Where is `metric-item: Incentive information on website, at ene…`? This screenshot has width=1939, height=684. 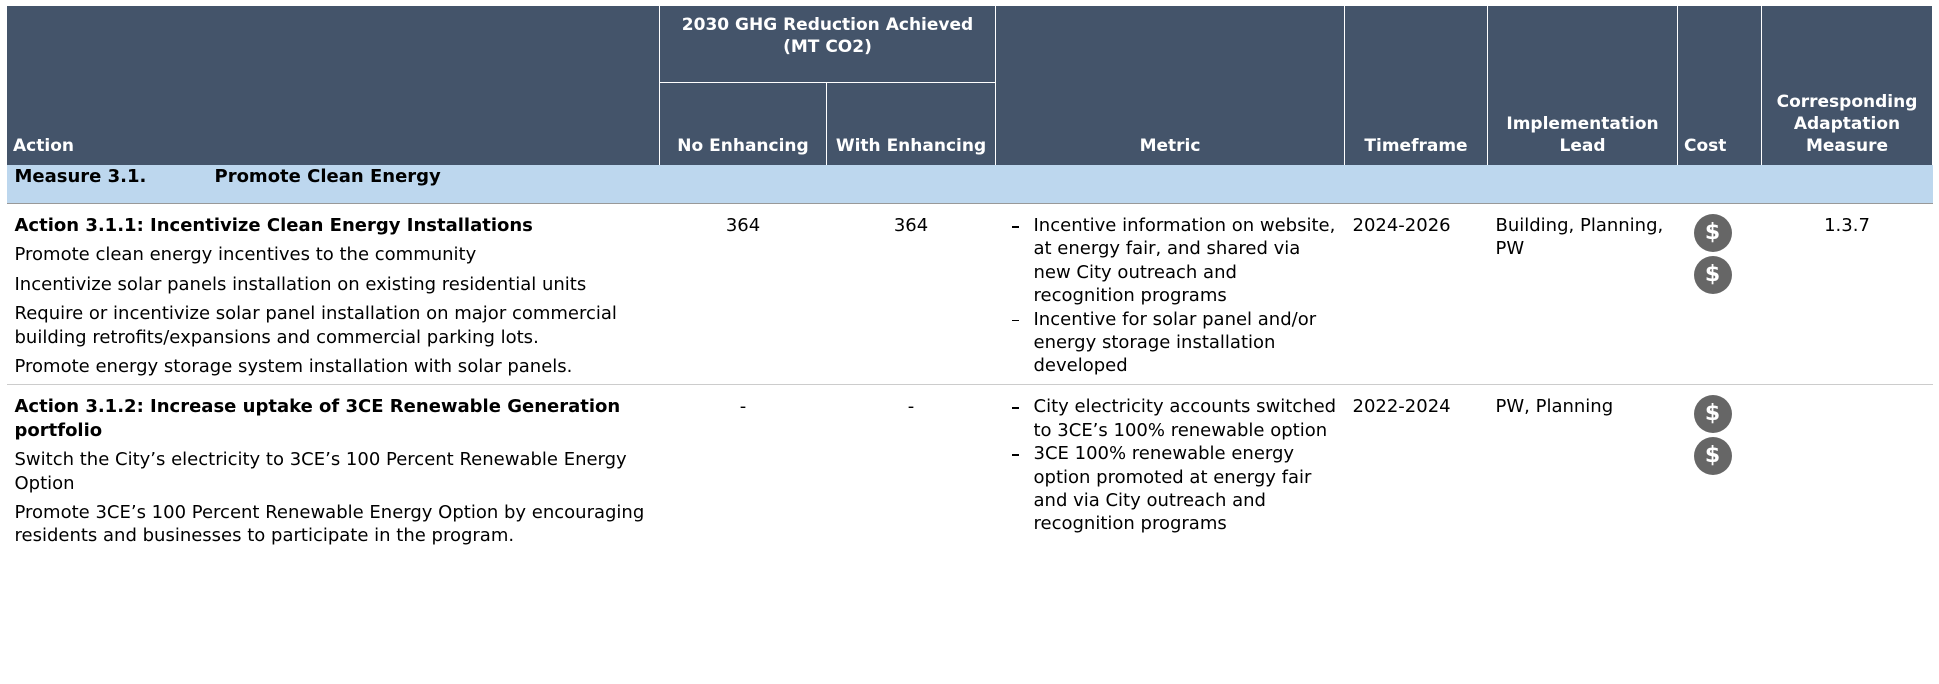 metric-item: Incentive information on website, at ene… is located at coordinates (1170, 261).